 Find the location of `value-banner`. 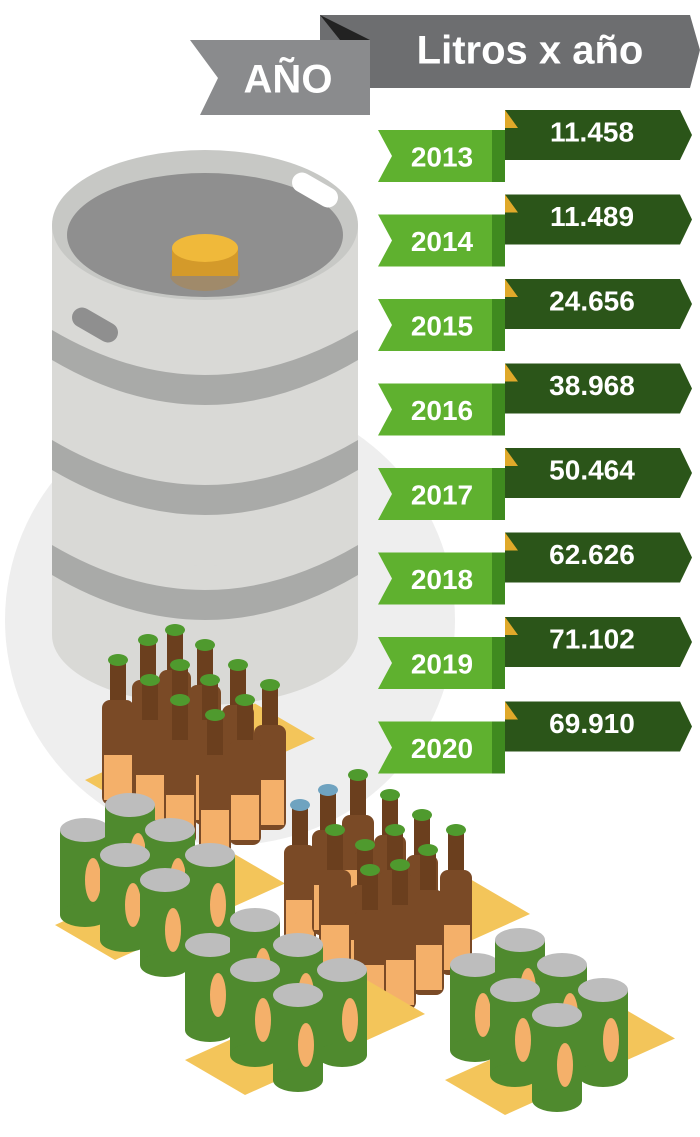

value-banner is located at coordinates (510, 51).